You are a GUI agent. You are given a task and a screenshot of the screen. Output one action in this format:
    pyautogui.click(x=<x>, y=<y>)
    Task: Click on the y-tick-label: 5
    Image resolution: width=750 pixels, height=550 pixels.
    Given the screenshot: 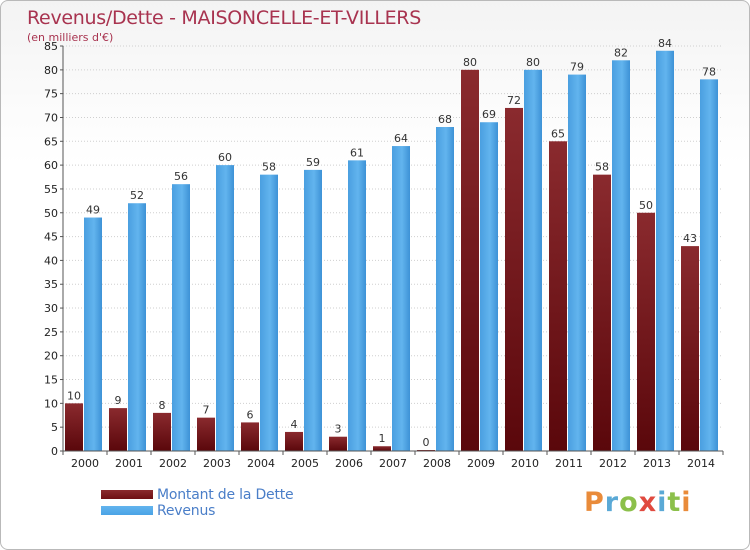 What is the action you would take?
    pyautogui.click(x=54, y=427)
    